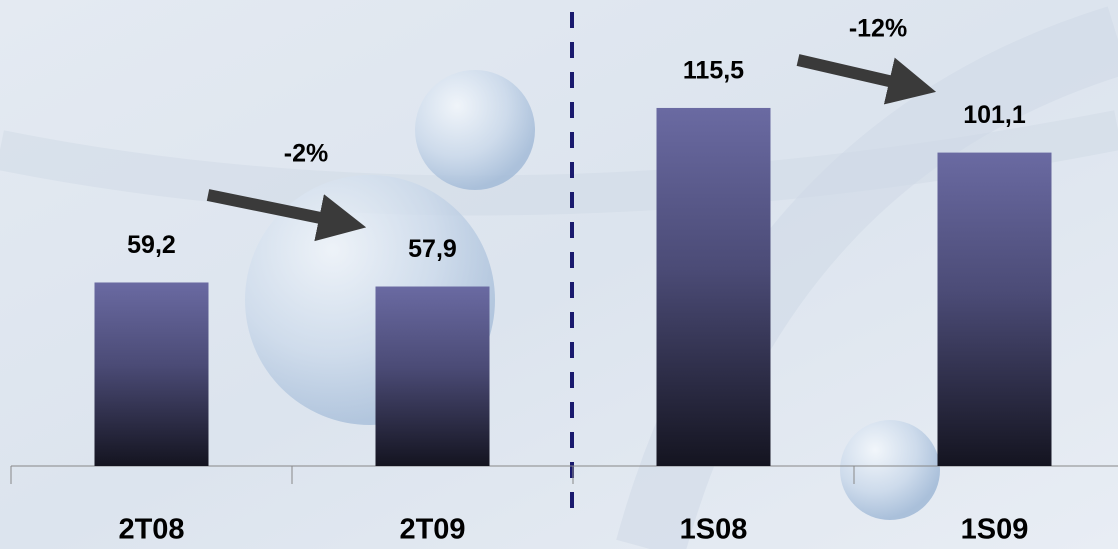 The height and width of the screenshot is (549, 1118). Describe the element at coordinates (151, 245) in the screenshot. I see `value-label: 59,2` at that location.